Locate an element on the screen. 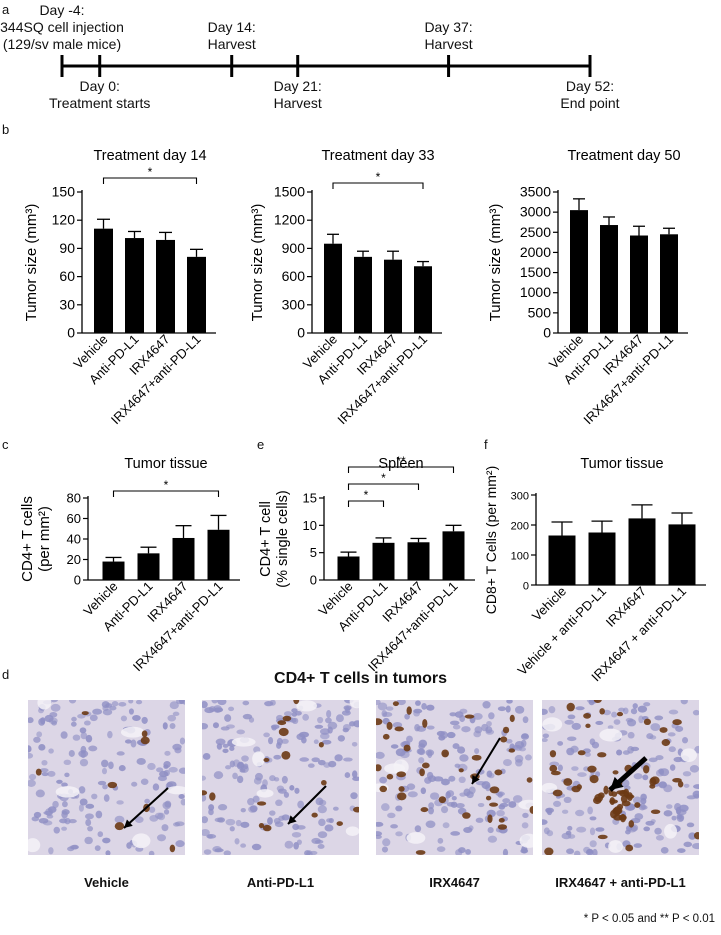 The image size is (721, 935). timeline-event-label: Day 21: Harvest is located at coordinates (298, 95).